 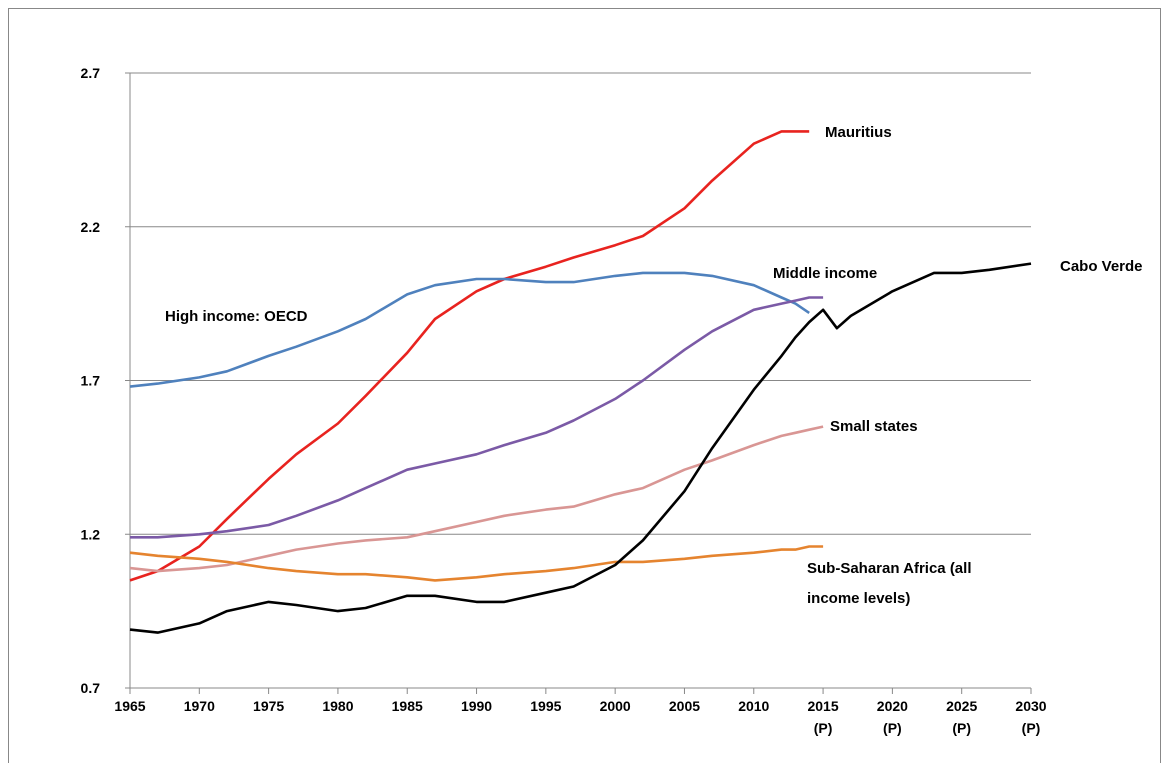 What do you see at coordinates (1101, 266) in the screenshot?
I see `series-label: Cabo Verde` at bounding box center [1101, 266].